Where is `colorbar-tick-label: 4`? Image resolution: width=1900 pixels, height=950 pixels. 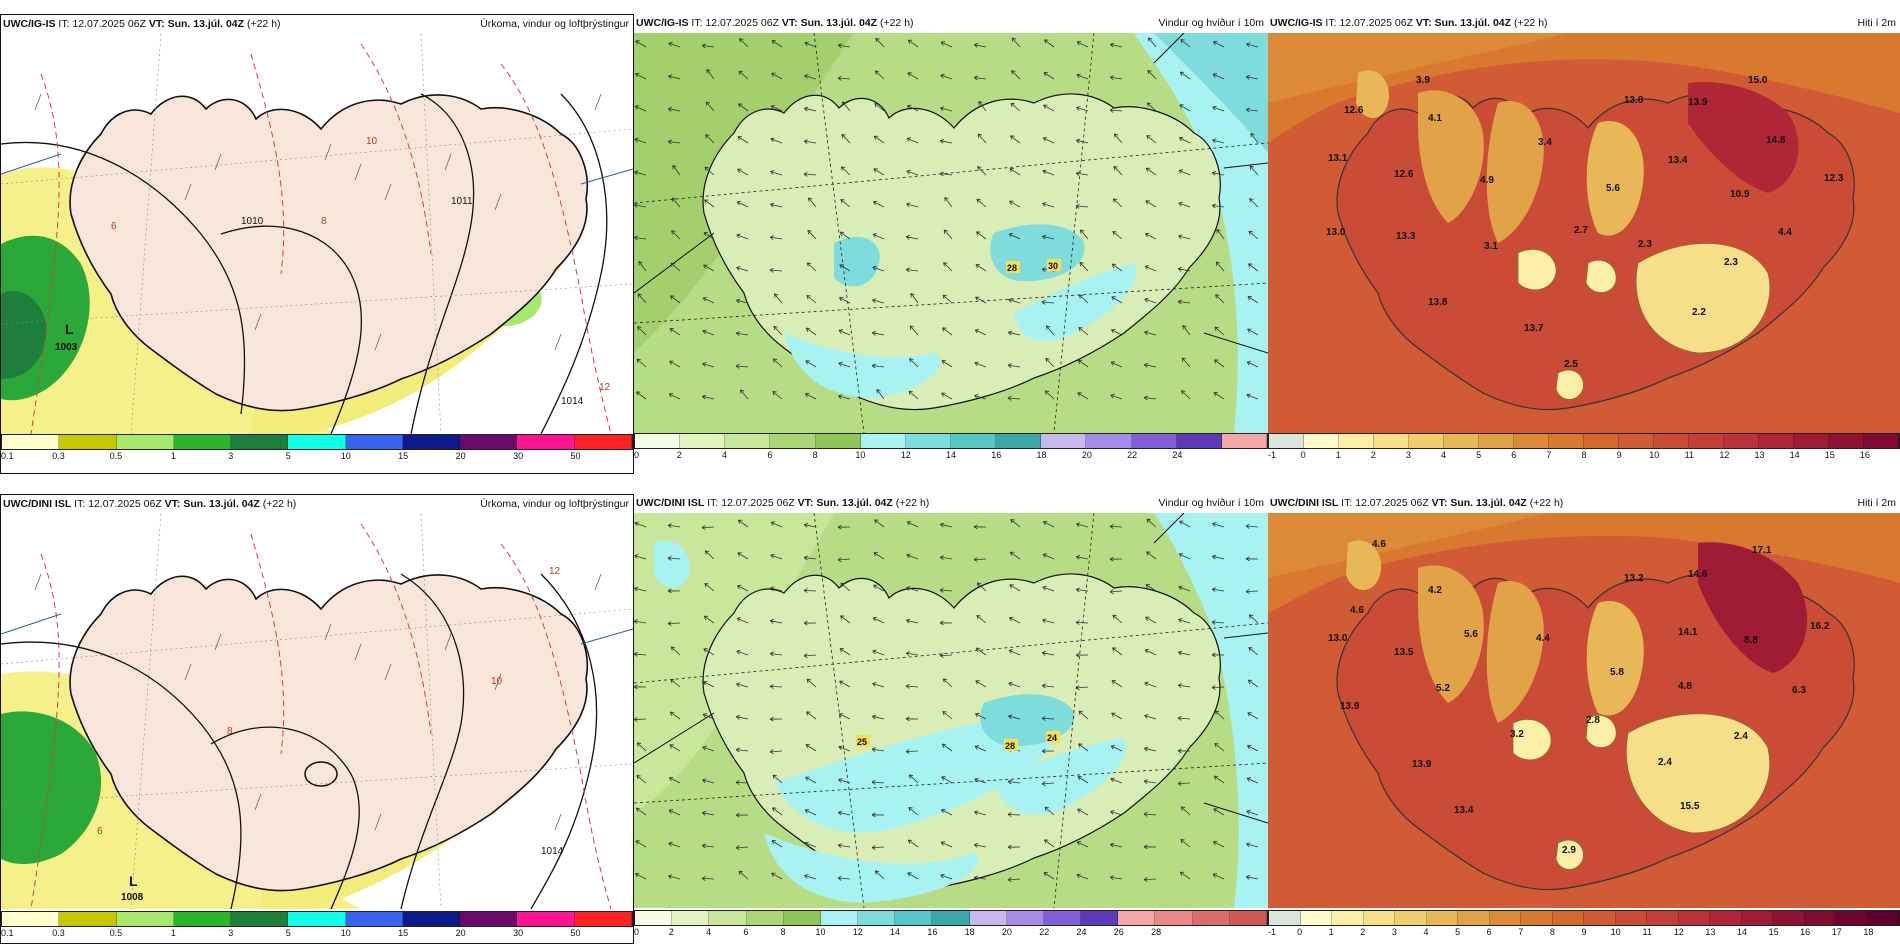
colorbar-tick-label: 4 is located at coordinates (725, 455).